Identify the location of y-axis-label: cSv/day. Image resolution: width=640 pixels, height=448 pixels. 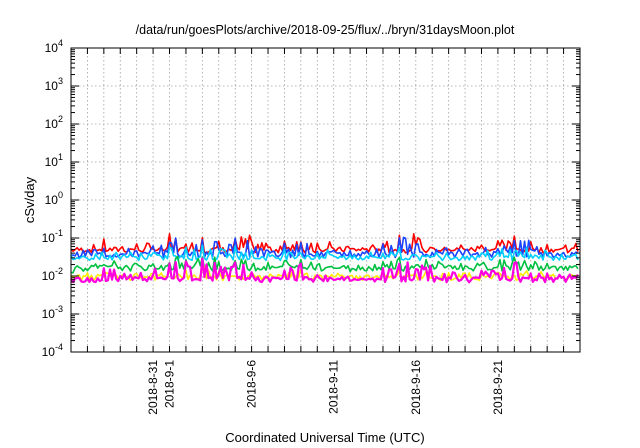
(29, 199).